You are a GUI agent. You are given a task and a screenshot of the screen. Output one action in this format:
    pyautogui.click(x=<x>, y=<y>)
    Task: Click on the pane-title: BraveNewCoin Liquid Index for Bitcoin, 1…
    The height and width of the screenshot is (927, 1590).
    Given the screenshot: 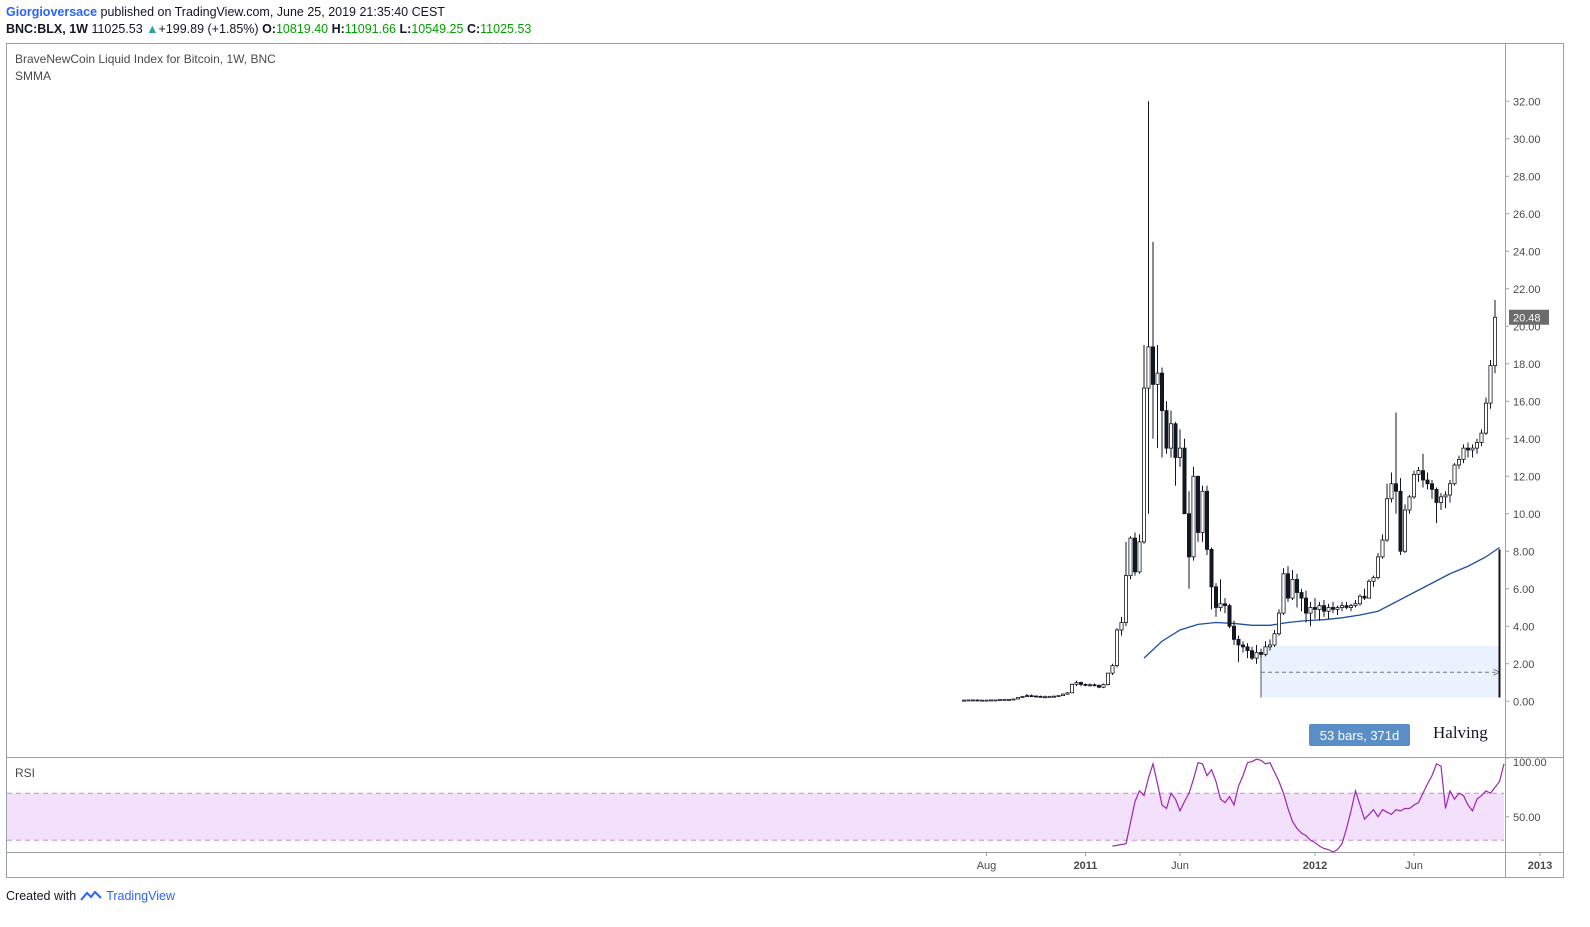 What is the action you would take?
    pyautogui.click(x=145, y=59)
    